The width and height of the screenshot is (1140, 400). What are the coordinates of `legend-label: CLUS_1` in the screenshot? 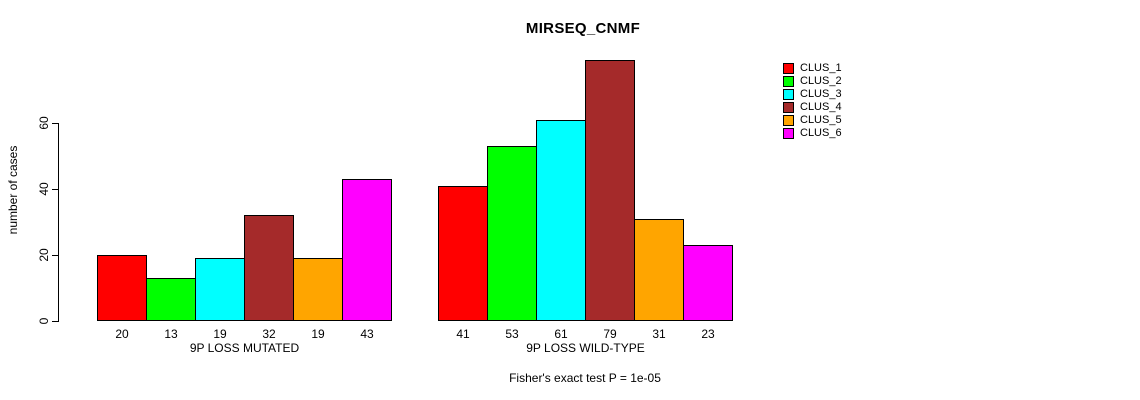 It's located at (821, 68).